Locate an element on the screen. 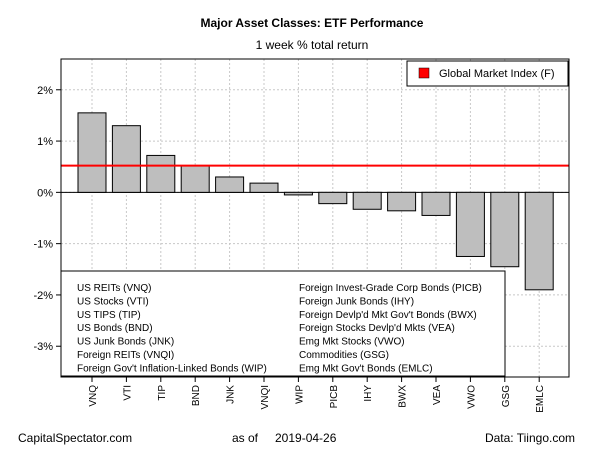  key-entry-left: US Stocks (VTI) is located at coordinates (113, 301).